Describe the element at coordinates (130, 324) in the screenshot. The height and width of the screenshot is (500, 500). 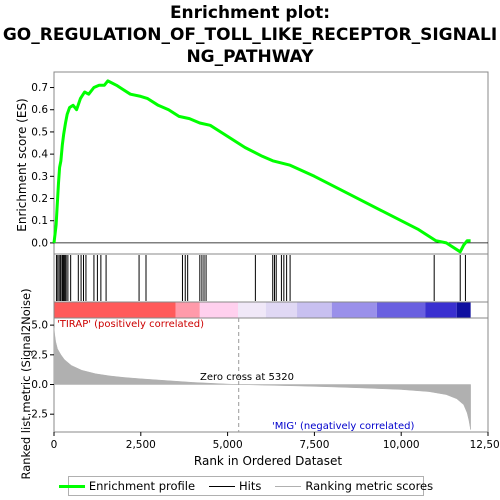
I see `positive-correlation-label: 'TIRAP' (positively correlated)` at that location.